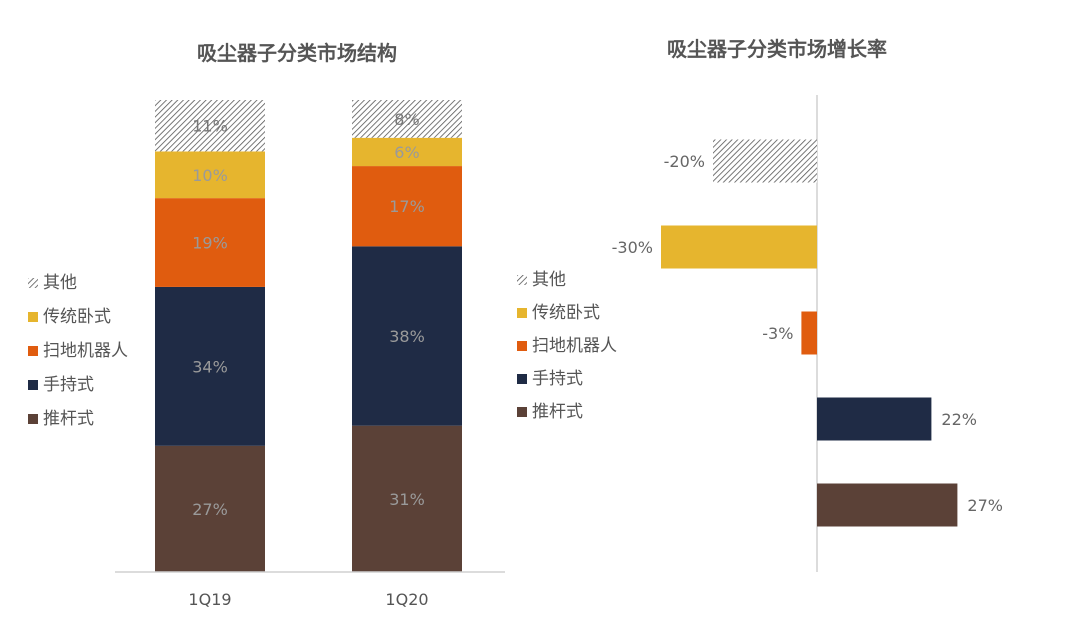 Image resolution: width=1080 pixels, height=628 pixels. I want to click on chart1-bar-e6898be68c81e5bc8f-1q19, so click(210, 366).